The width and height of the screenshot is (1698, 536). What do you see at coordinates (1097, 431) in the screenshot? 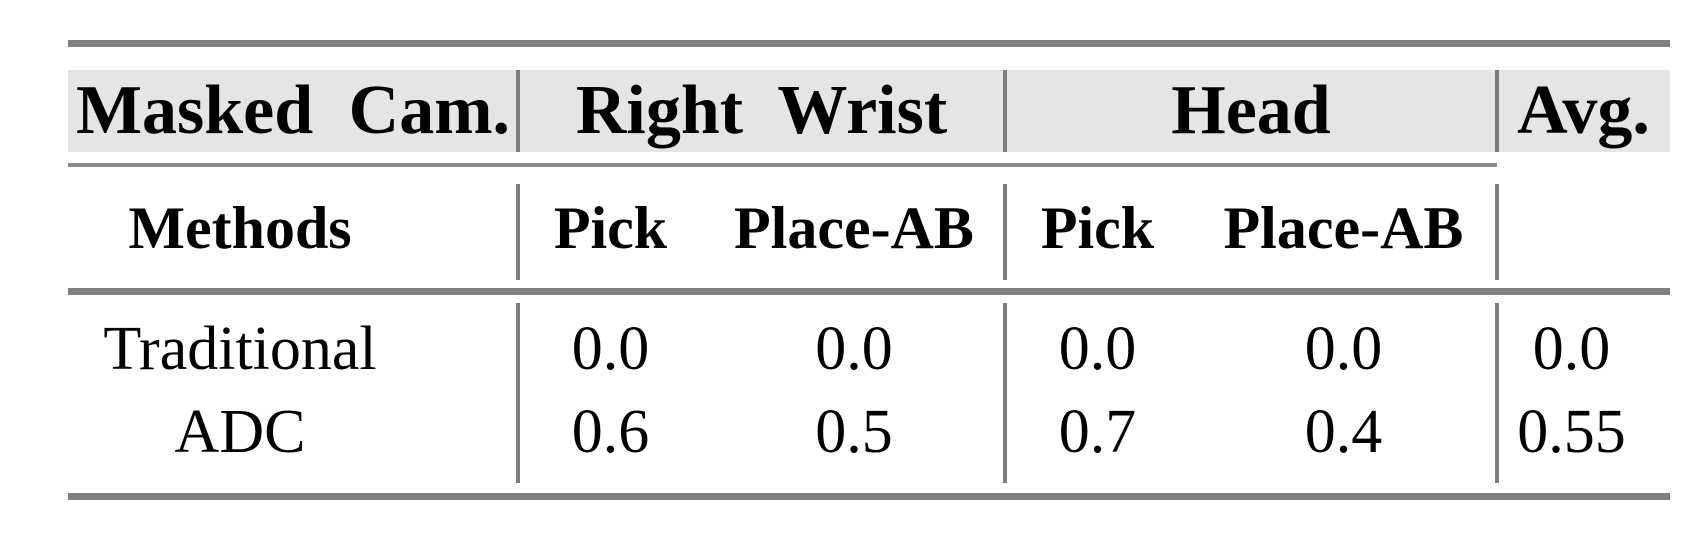
I see `value-head-pick: 0.7` at bounding box center [1097, 431].